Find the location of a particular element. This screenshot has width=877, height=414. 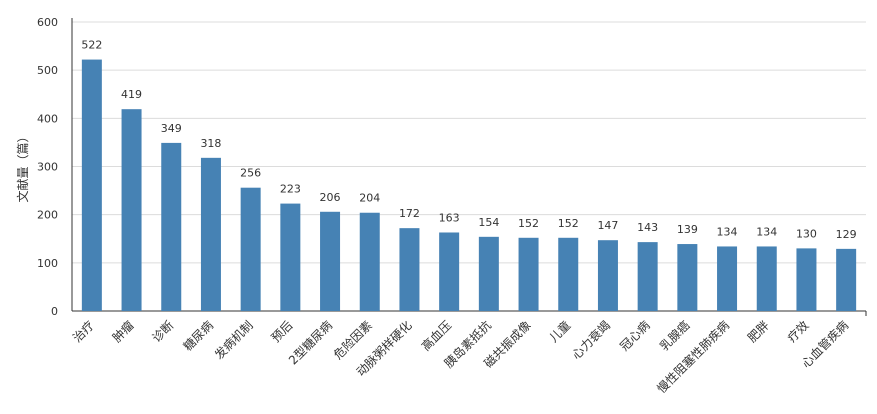

x-tick-label: 2型糖尿病 is located at coordinates (310, 343).